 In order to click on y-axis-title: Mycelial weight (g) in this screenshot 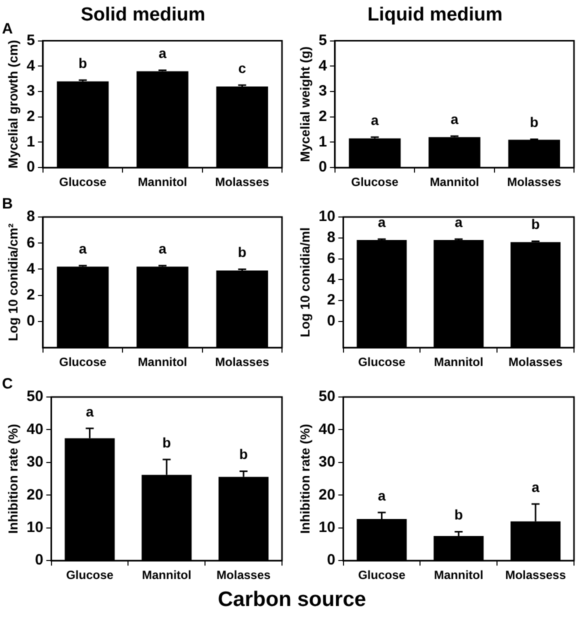, I will do `click(304, 104)`.